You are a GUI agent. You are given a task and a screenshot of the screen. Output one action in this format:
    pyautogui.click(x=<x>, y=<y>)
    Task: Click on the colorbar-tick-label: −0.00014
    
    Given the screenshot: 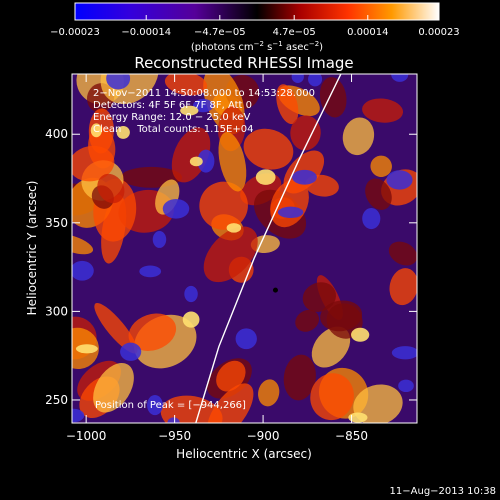 What is the action you would take?
    pyautogui.click(x=146, y=32)
    